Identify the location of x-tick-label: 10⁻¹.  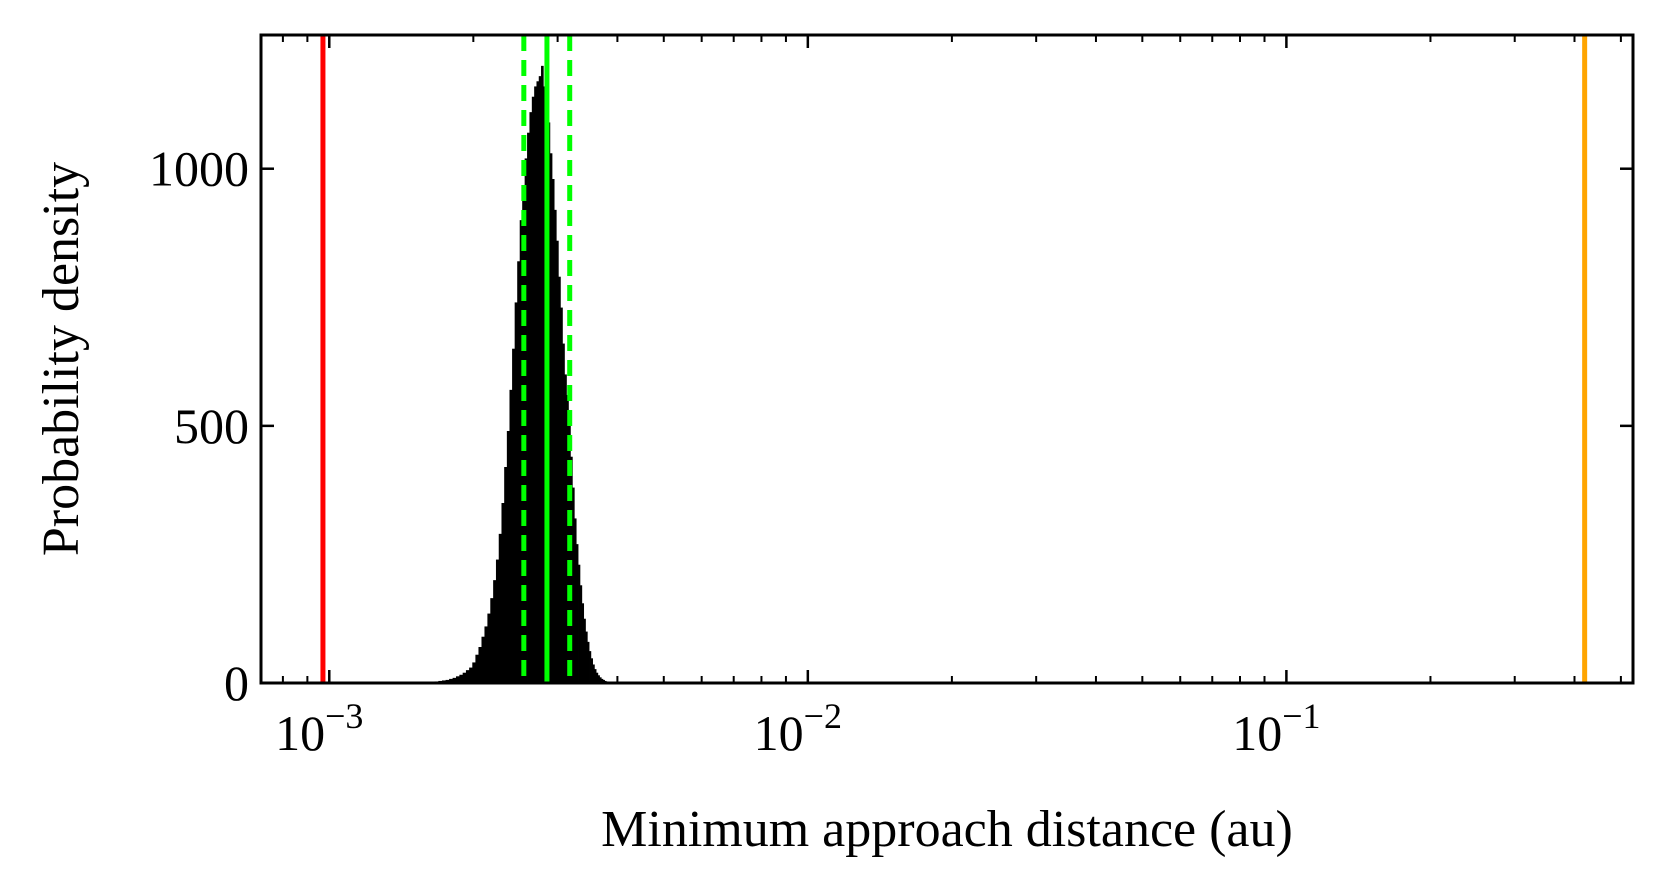
(1276, 728).